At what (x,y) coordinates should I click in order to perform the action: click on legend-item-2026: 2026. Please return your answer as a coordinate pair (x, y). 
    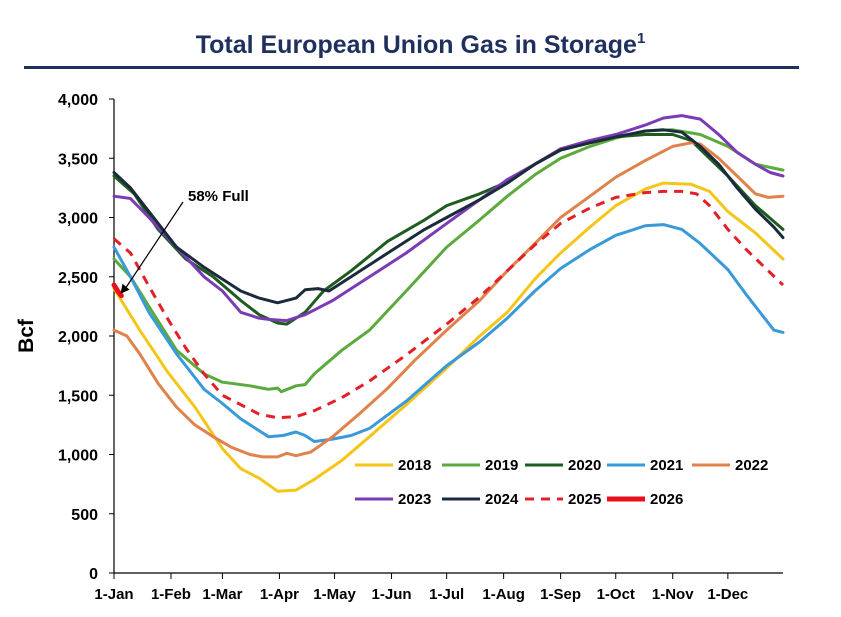
    Looking at the image, I should click on (645, 499).